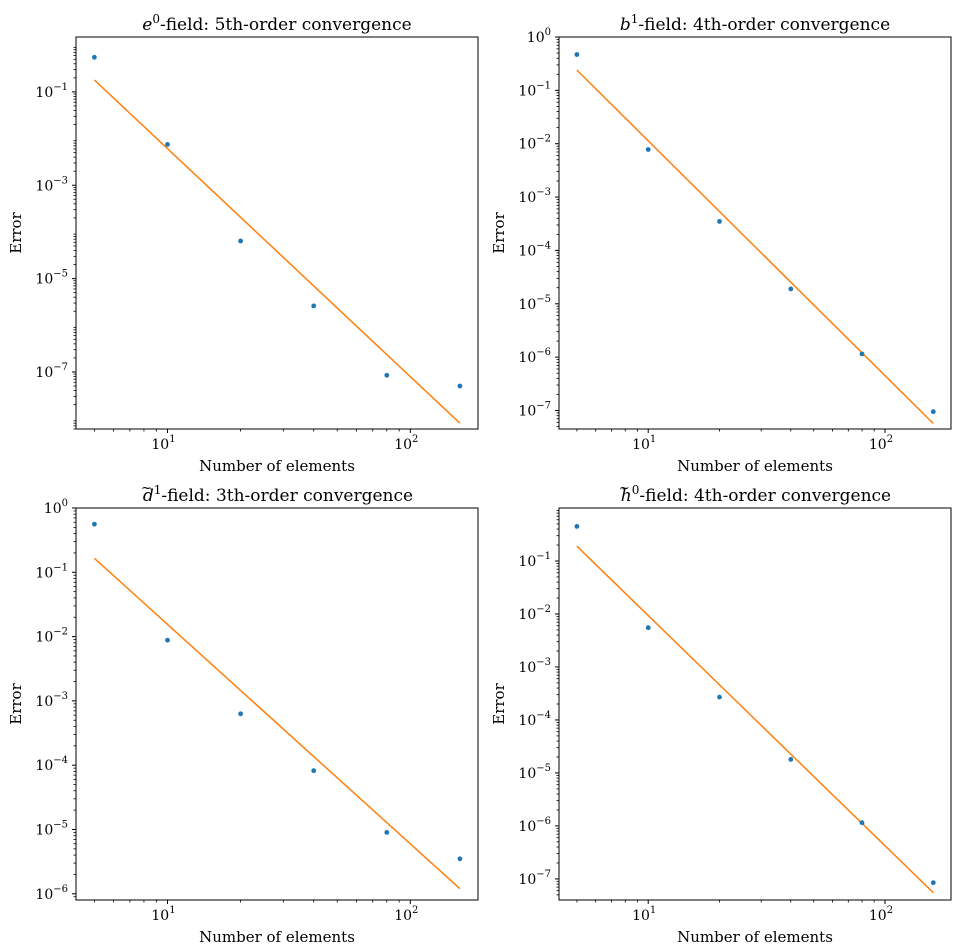 Image resolution: width=953 pixels, height=945 pixels. Describe the element at coordinates (51, 571) in the screenshot. I see `chart-3-y-tick-label: 10⁻¹` at that location.